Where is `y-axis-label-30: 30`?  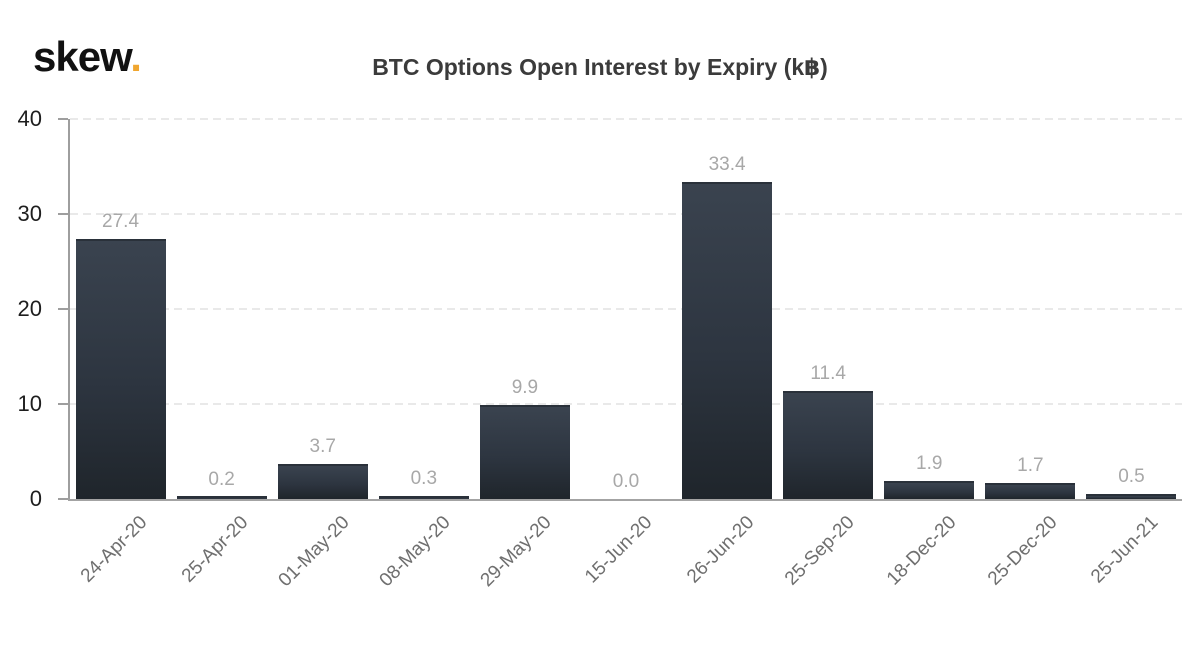 y-axis-label-30: 30 is located at coordinates (29, 213).